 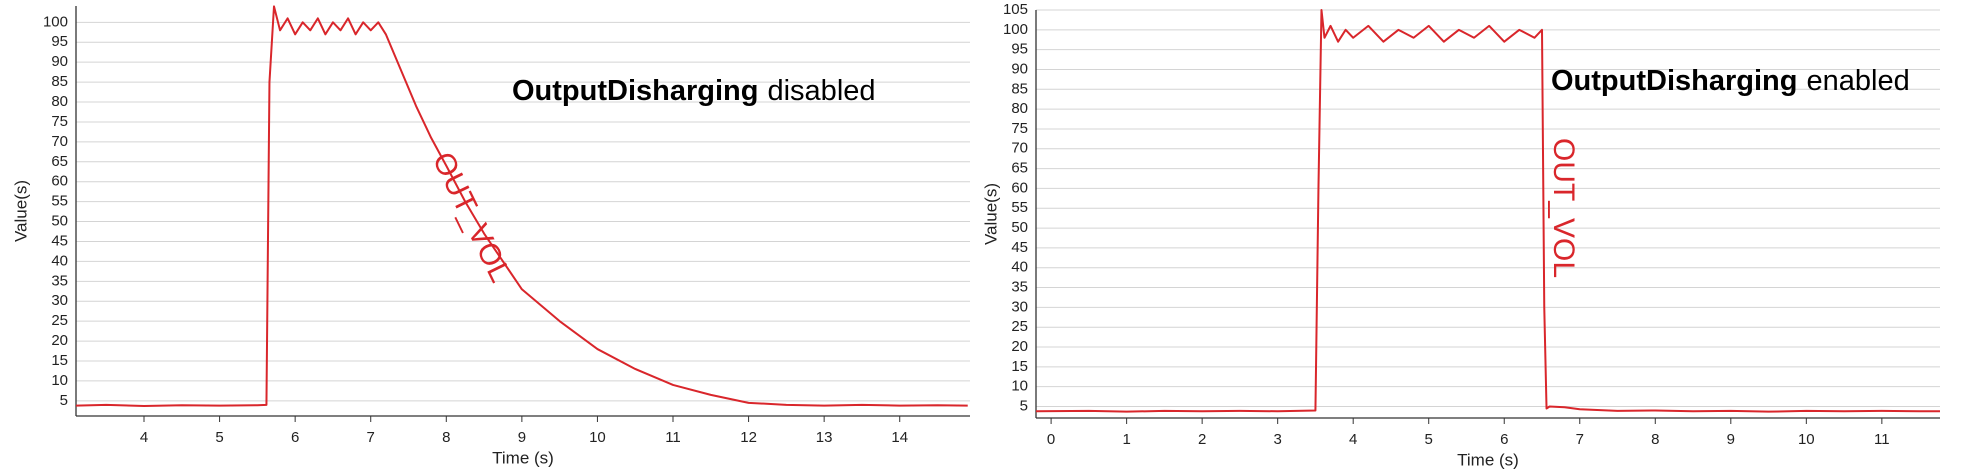 I want to click on annotation-text: enabled, so click(x=1857, y=81).